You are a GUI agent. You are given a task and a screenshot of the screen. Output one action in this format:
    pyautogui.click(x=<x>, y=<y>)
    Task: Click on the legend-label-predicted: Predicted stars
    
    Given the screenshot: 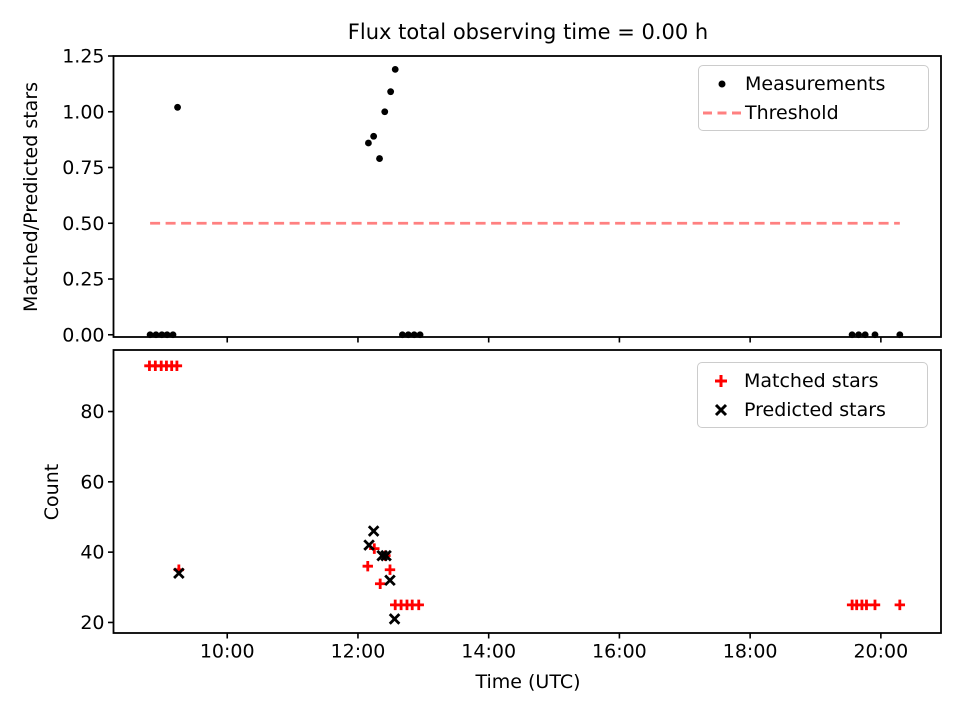 What is the action you would take?
    pyautogui.click(x=815, y=409)
    